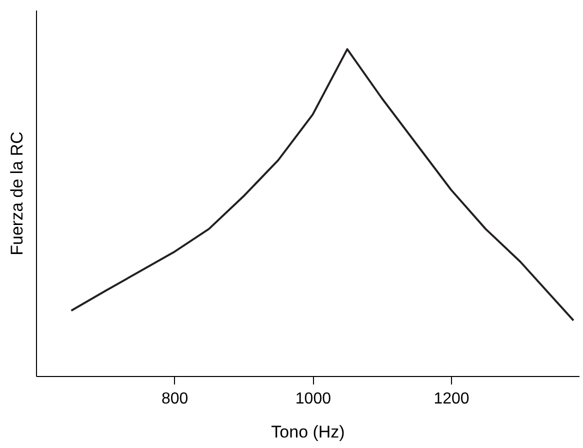  Describe the element at coordinates (174, 399) in the screenshot. I see `x-tick-label: 800` at that location.